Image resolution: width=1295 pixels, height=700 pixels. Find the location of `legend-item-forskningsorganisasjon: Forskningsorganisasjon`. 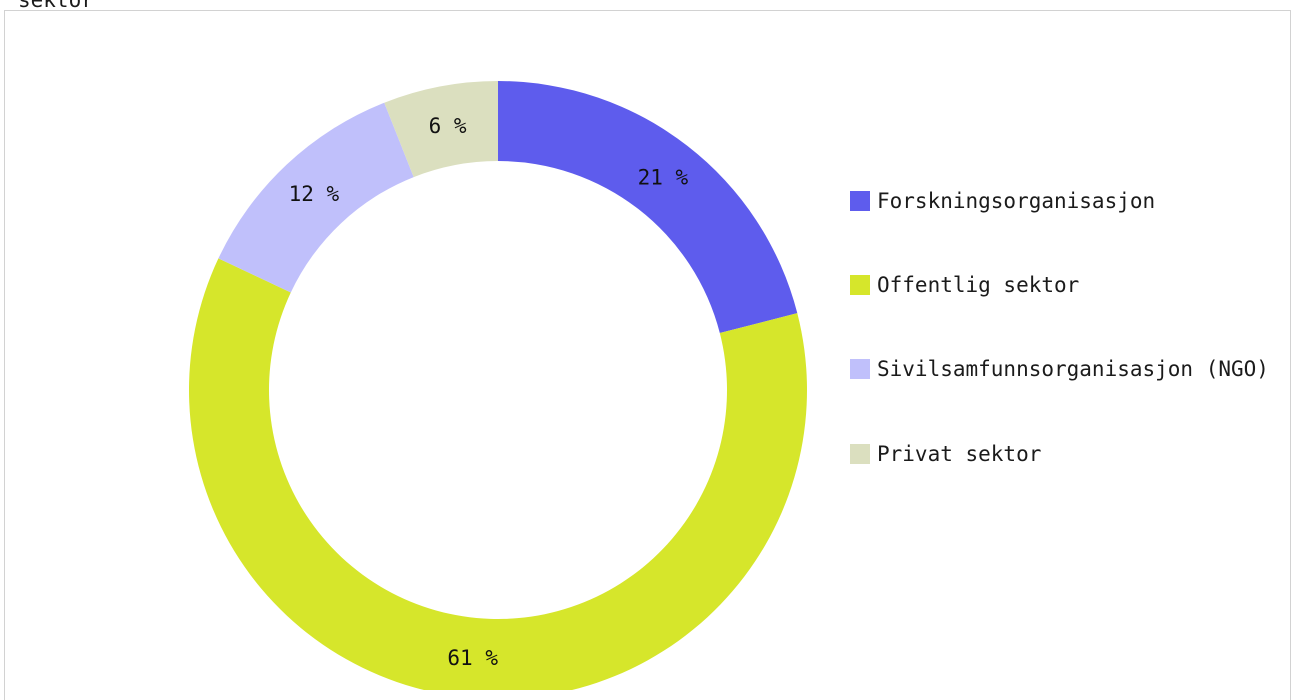

legend-item-forskningsorganisasjon: Forskningsorganisasjon is located at coordinates (1068, 203).